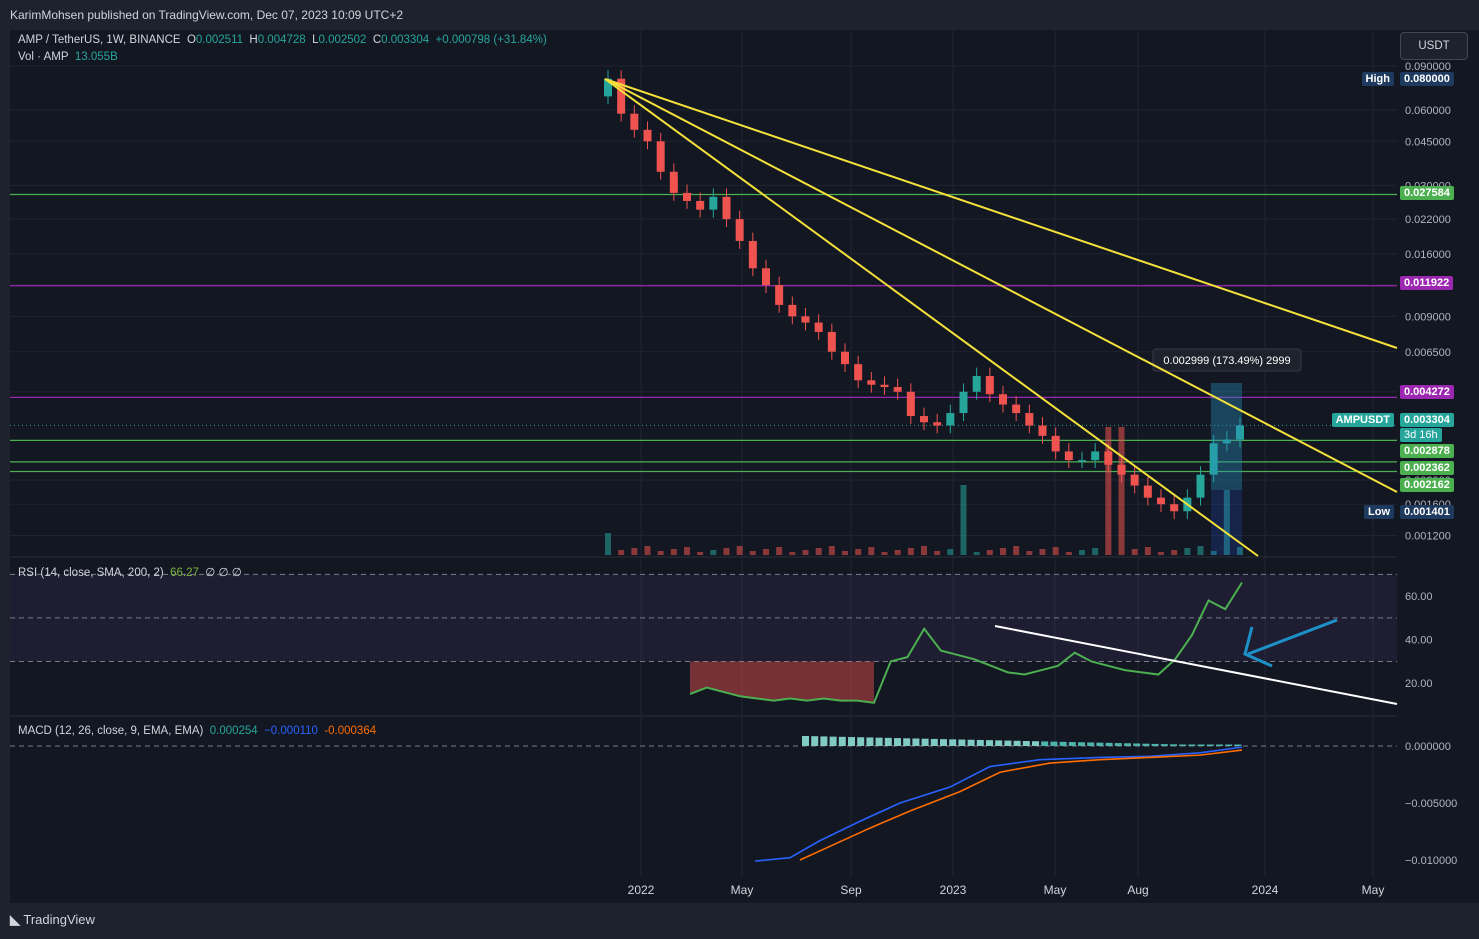  Describe the element at coordinates (1428, 747) in the screenshot. I see `macd-tick-label: 0.000000` at that location.